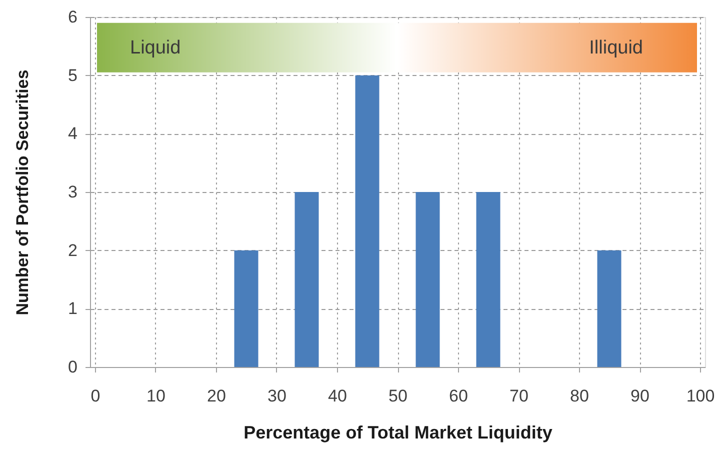 This screenshot has width=727, height=452. I want to click on x-tick-label: 50, so click(398, 396).